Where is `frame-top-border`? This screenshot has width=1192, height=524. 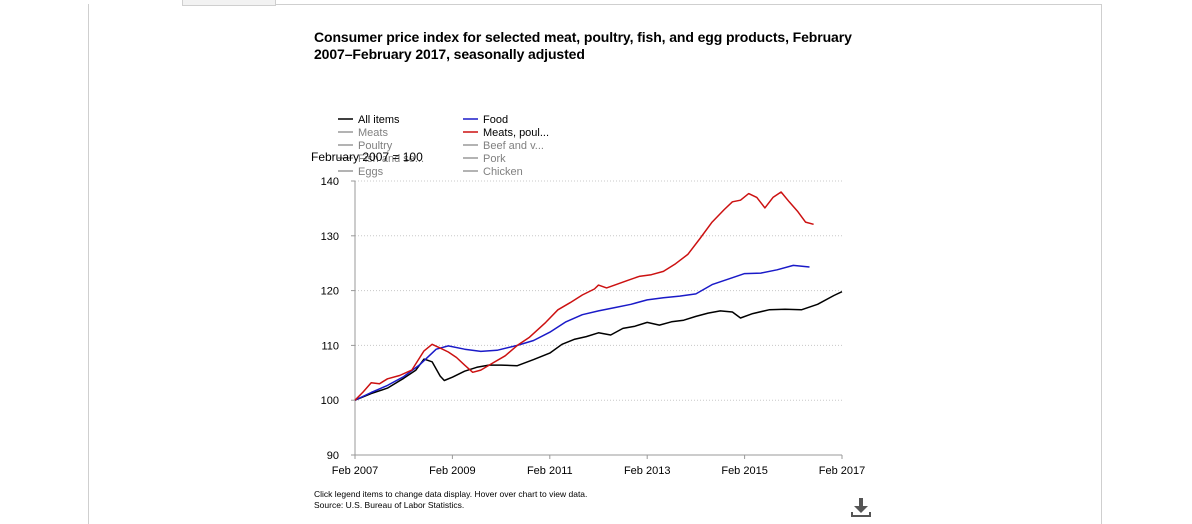 frame-top-border is located at coordinates (689, 4).